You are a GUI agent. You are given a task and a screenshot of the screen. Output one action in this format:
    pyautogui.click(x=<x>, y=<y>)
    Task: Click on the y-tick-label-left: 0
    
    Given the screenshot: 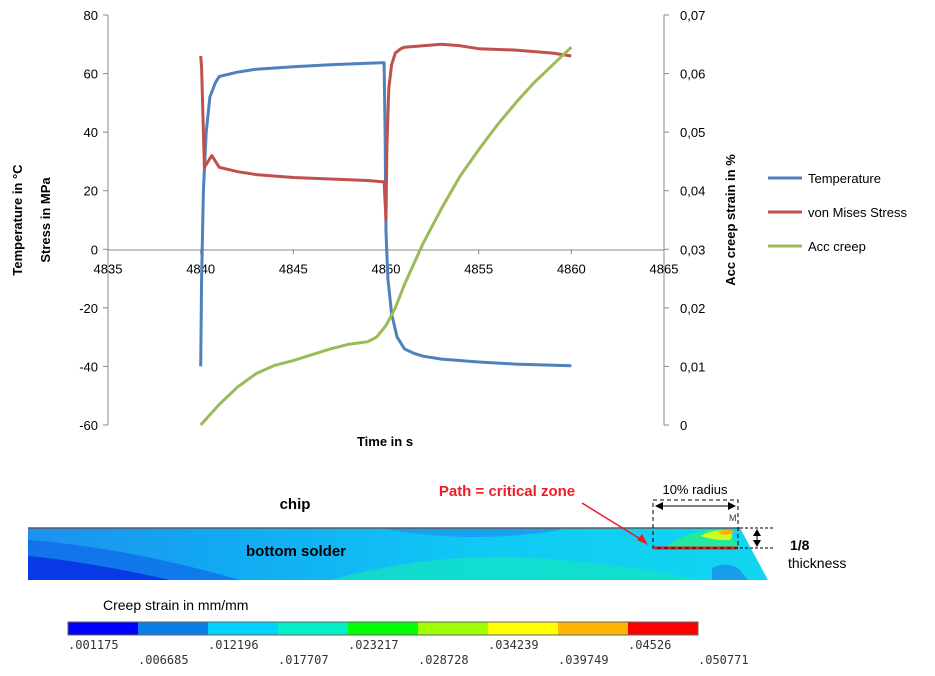 What is the action you would take?
    pyautogui.click(x=94, y=249)
    